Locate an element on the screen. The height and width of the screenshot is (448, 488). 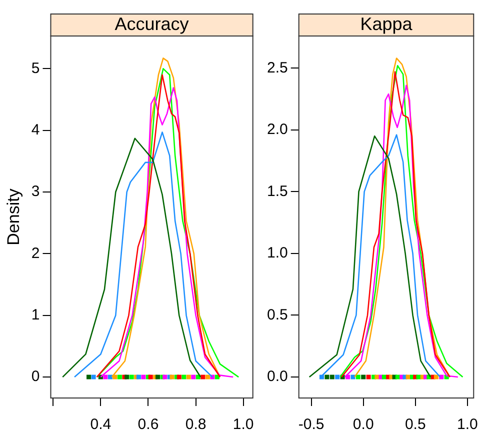
y-axis-title: Density is located at coordinates (13, 217).